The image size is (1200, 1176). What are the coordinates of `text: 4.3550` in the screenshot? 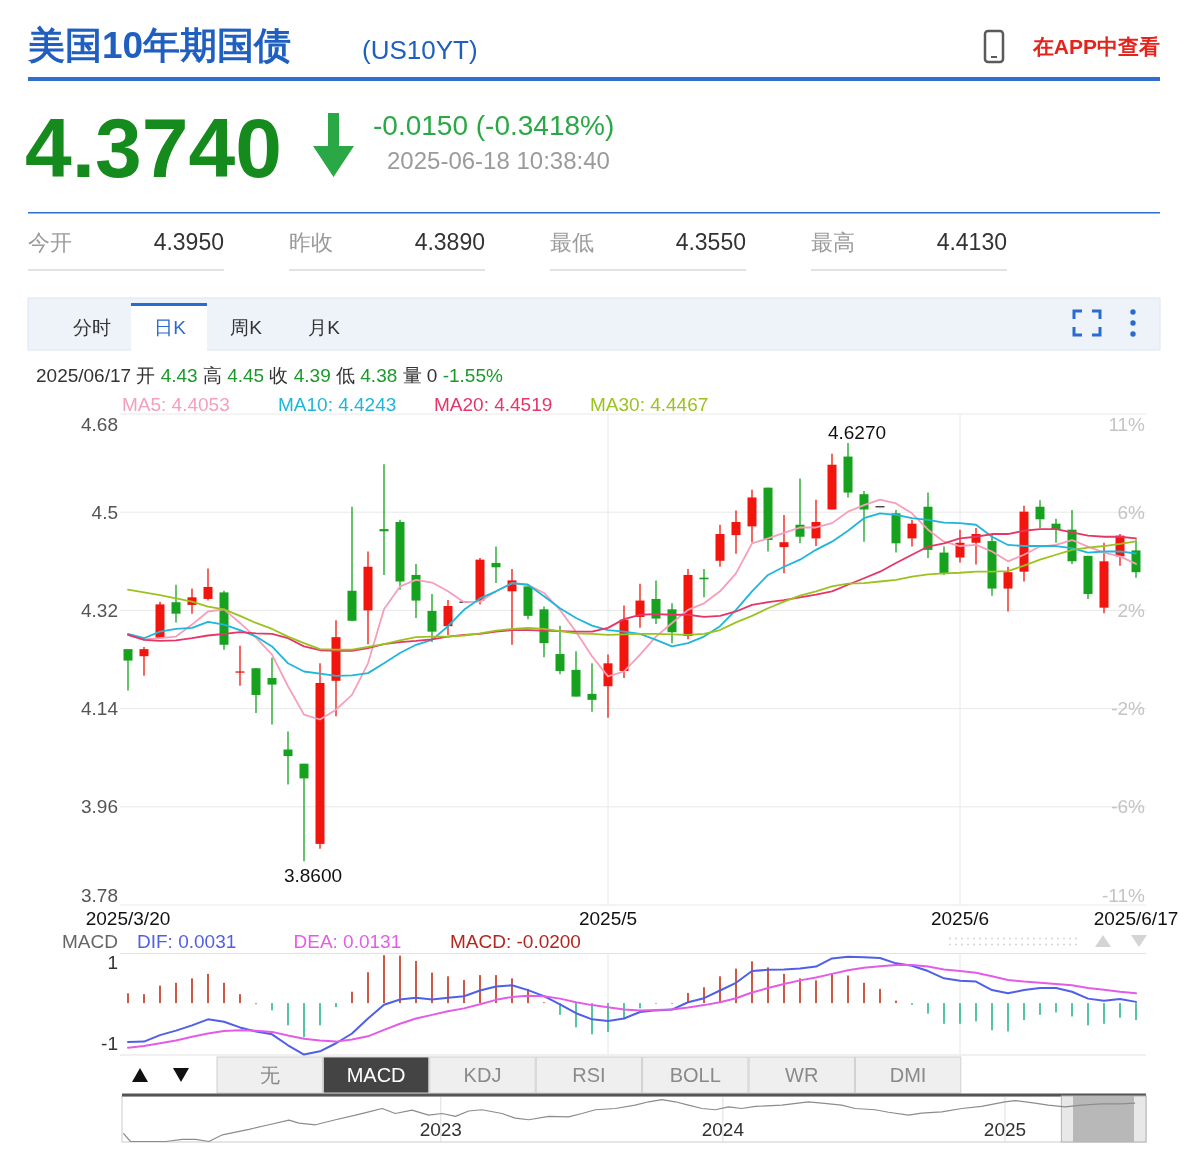 It's located at (710, 242).